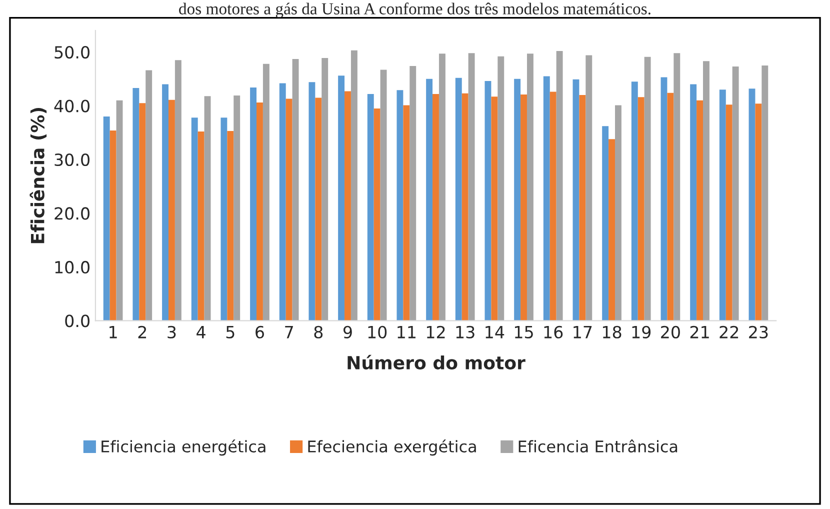 This screenshot has height=509, width=830. Describe the element at coordinates (699, 332) in the screenshot. I see `x-tick-label: 21` at that location.